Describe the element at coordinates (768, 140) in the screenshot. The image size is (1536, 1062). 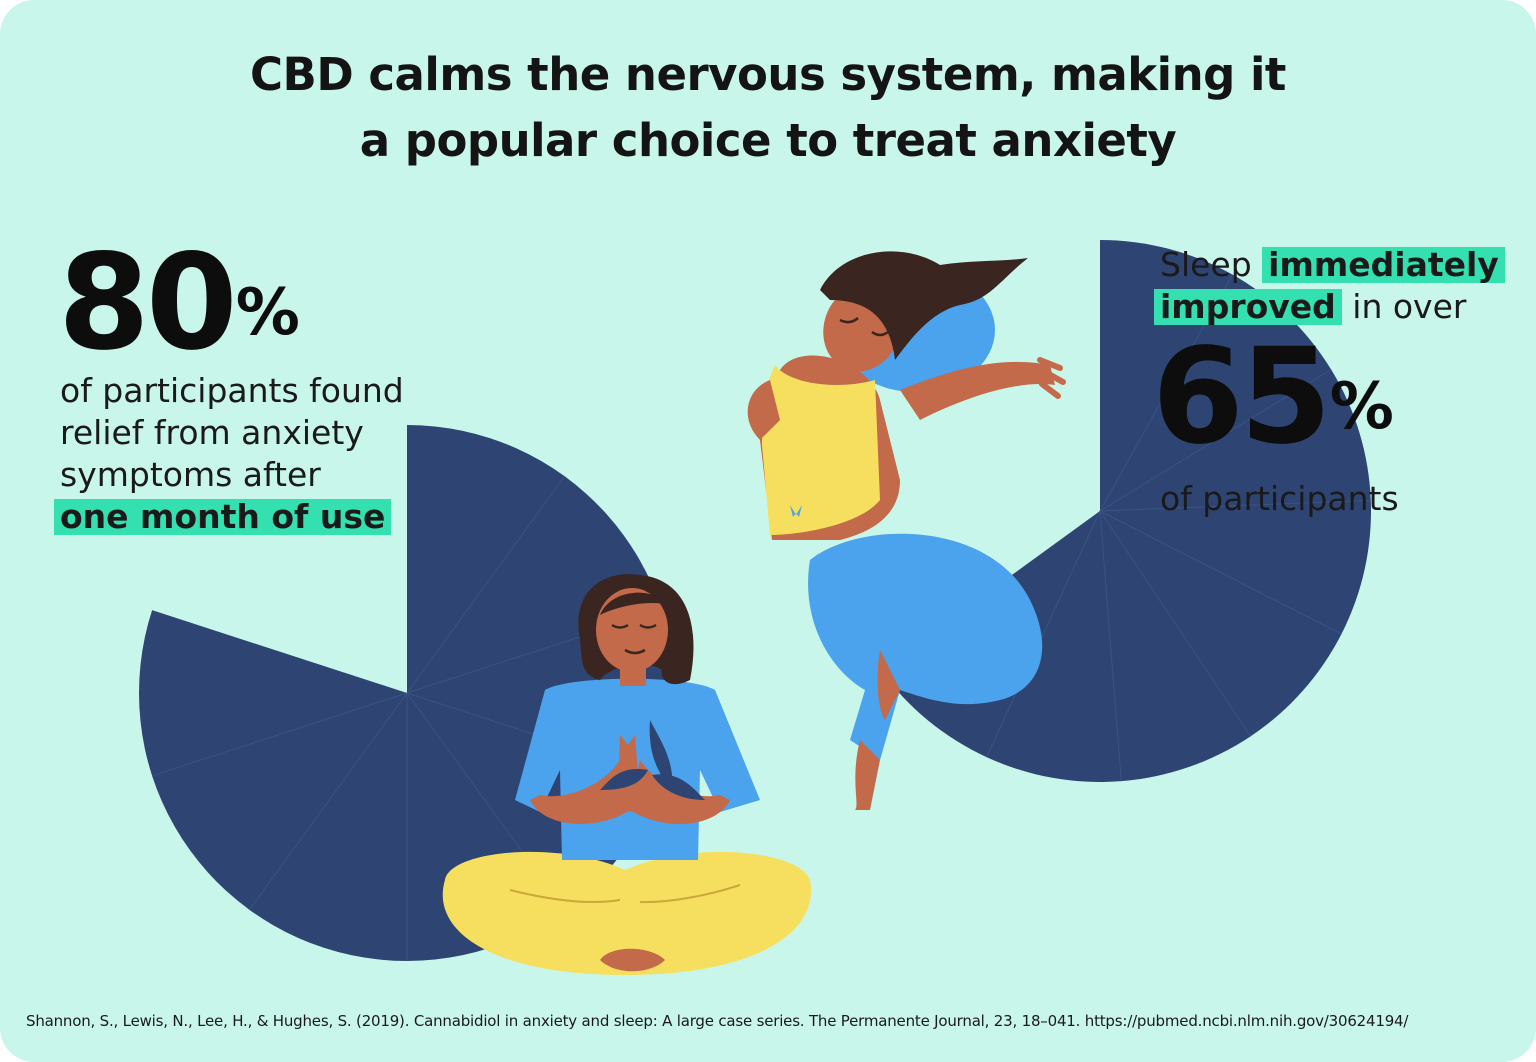
I see `title-line-2: a popular choice to treat anxiety` at that location.